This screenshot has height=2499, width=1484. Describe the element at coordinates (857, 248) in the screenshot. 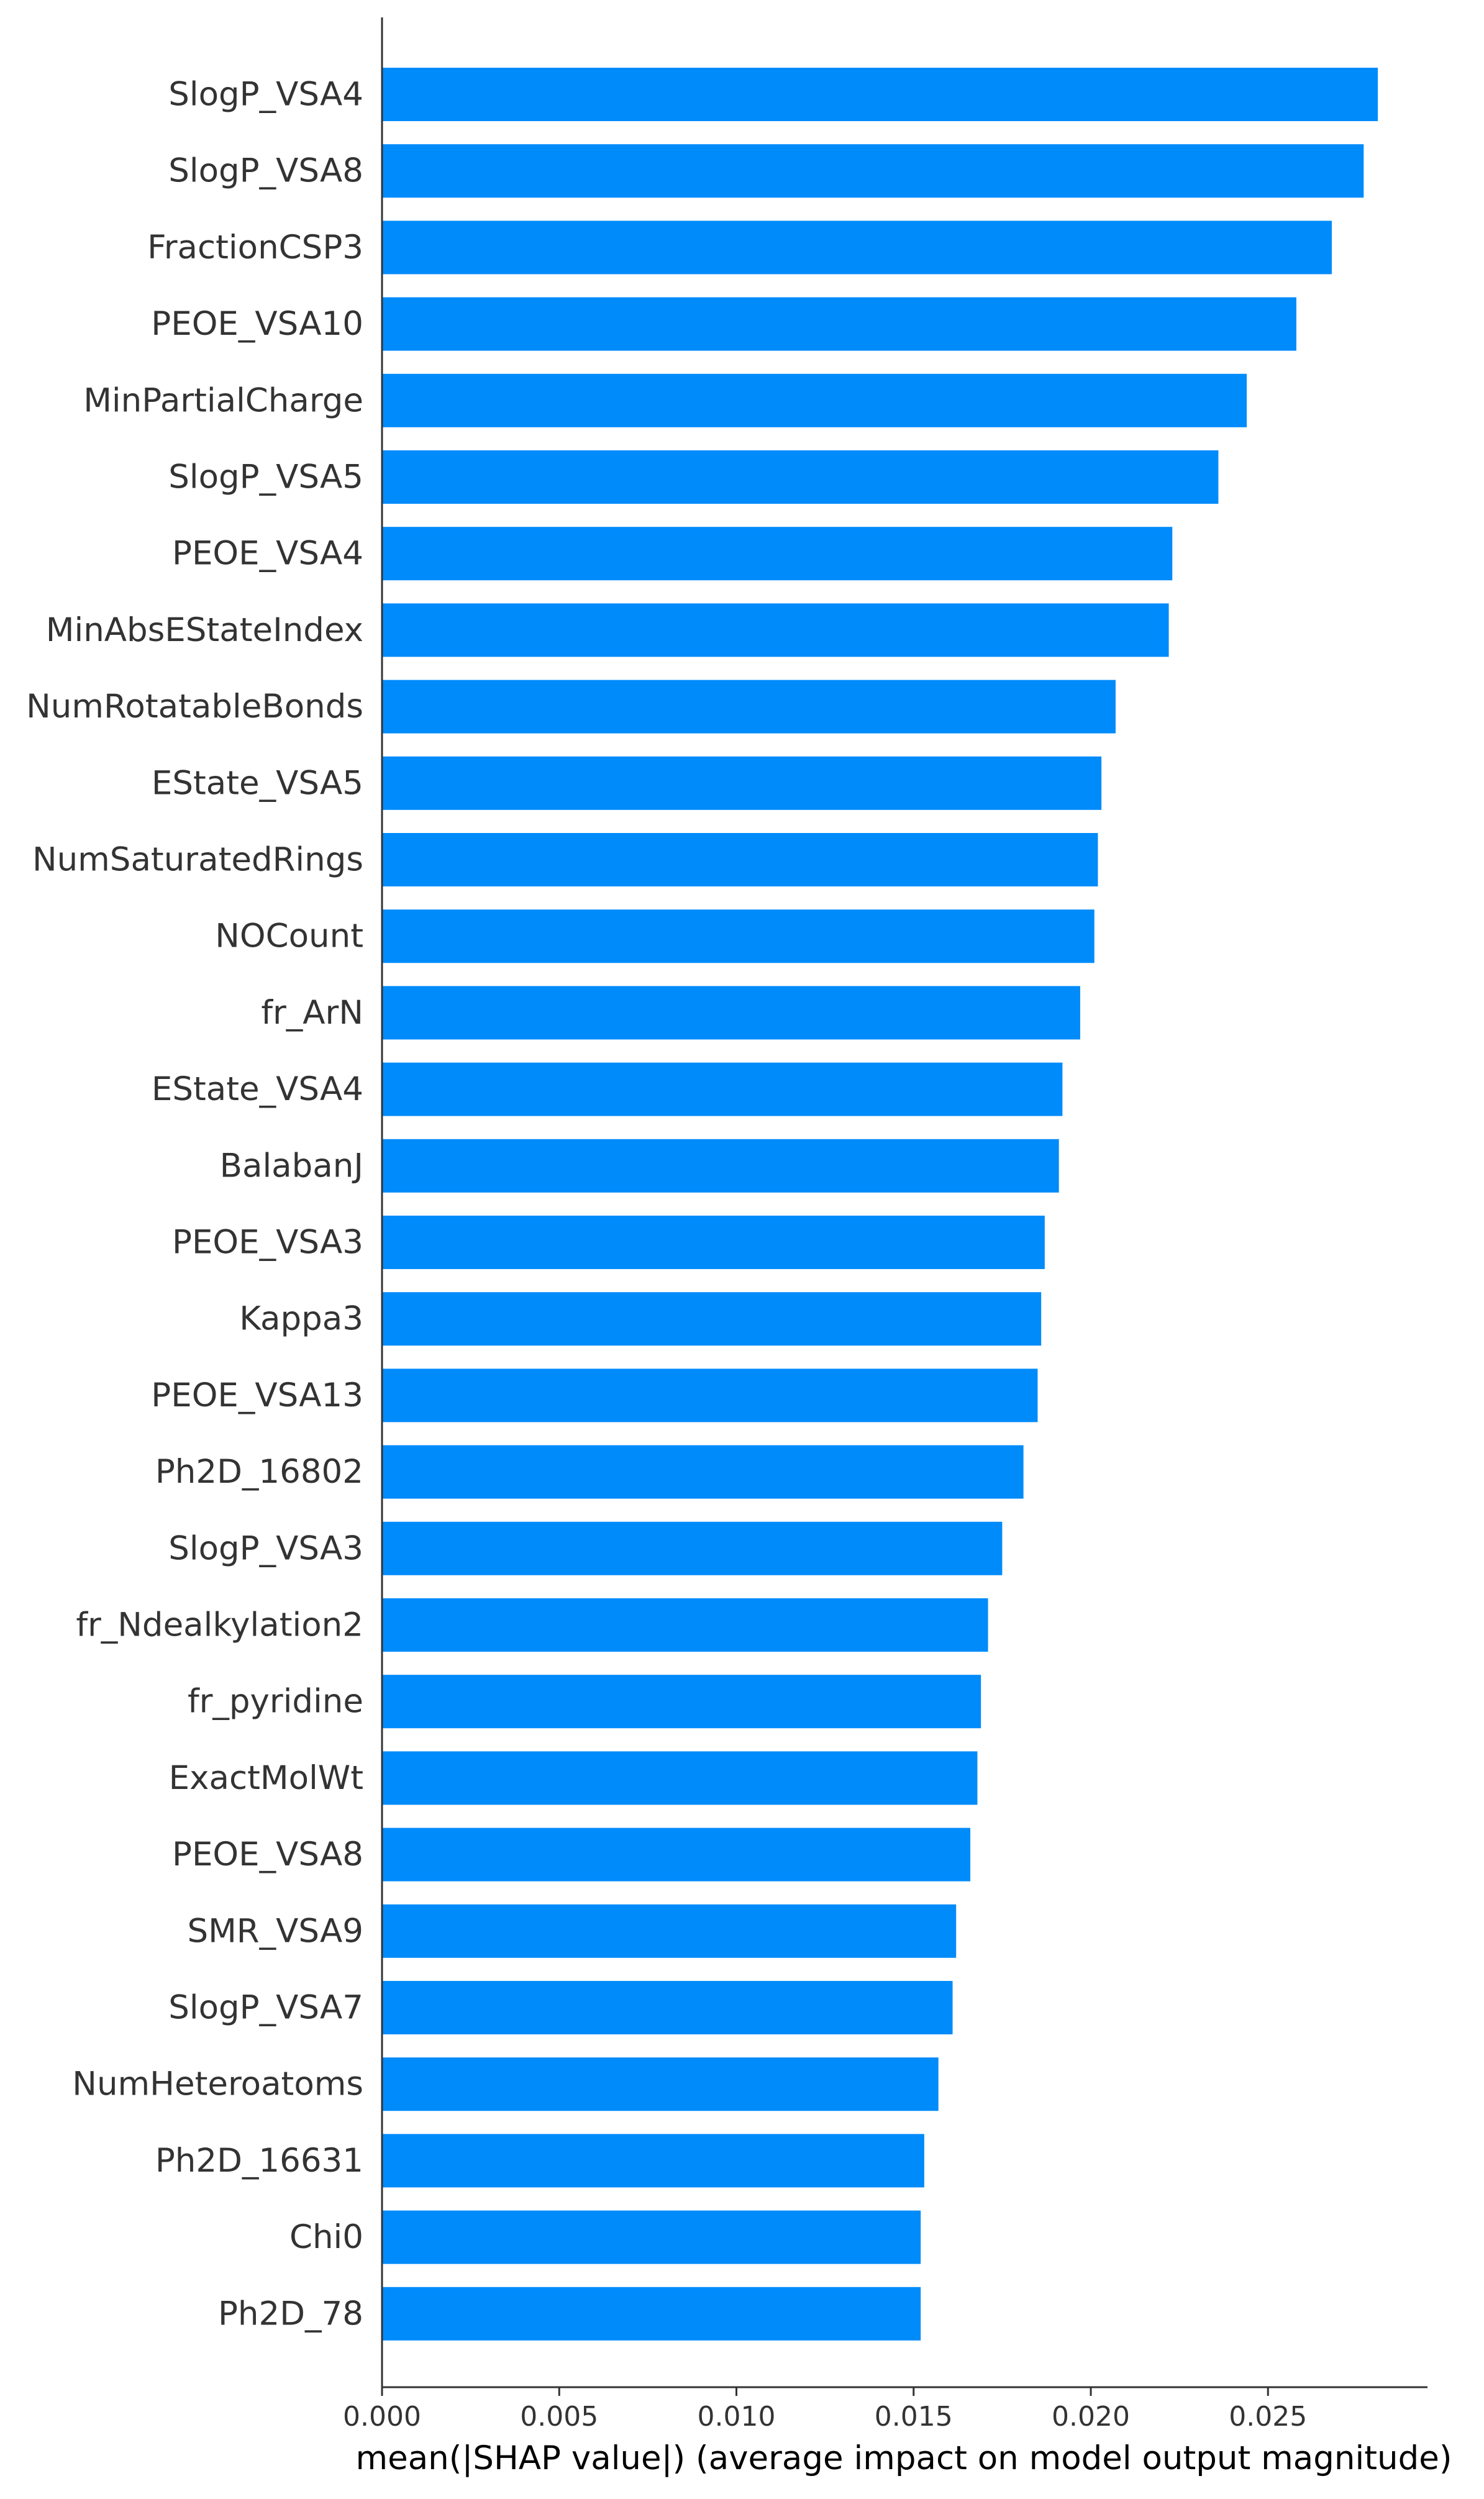

I see `bar-fractioncsp3` at that location.